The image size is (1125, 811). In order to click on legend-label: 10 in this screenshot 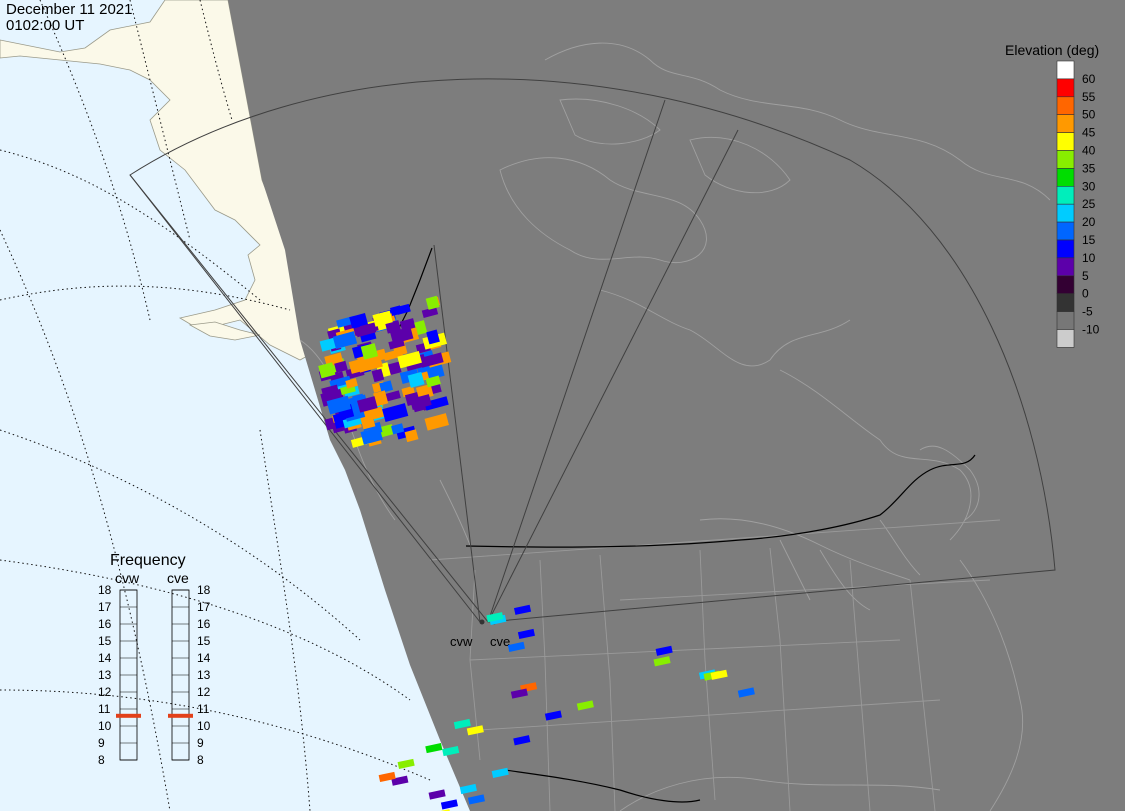, I will do `click(1089, 258)`.